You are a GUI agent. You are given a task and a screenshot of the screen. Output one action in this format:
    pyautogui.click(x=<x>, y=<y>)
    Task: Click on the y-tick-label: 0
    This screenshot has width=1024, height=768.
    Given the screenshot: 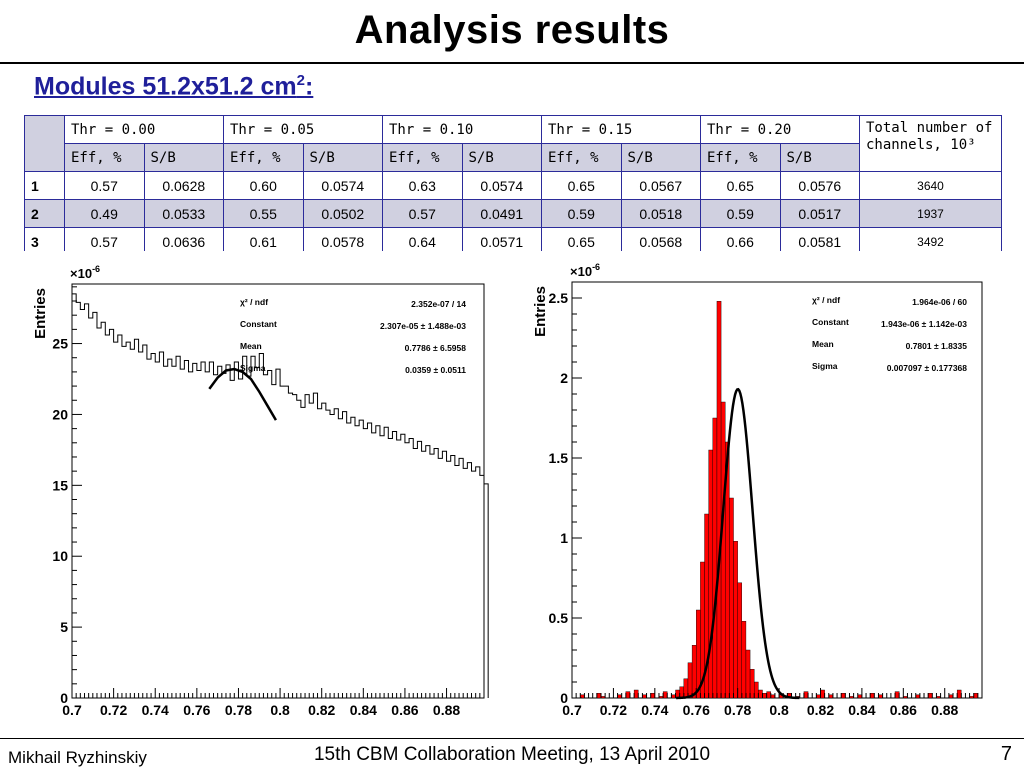 What is the action you would take?
    pyautogui.click(x=564, y=698)
    